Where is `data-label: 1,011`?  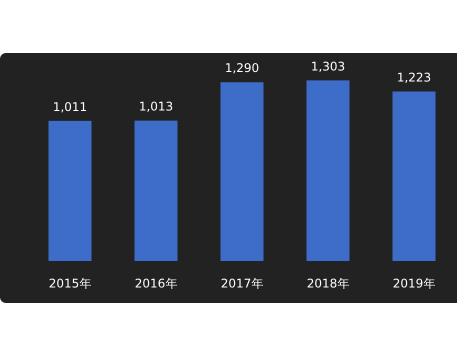 data-label: 1,011 is located at coordinates (70, 107).